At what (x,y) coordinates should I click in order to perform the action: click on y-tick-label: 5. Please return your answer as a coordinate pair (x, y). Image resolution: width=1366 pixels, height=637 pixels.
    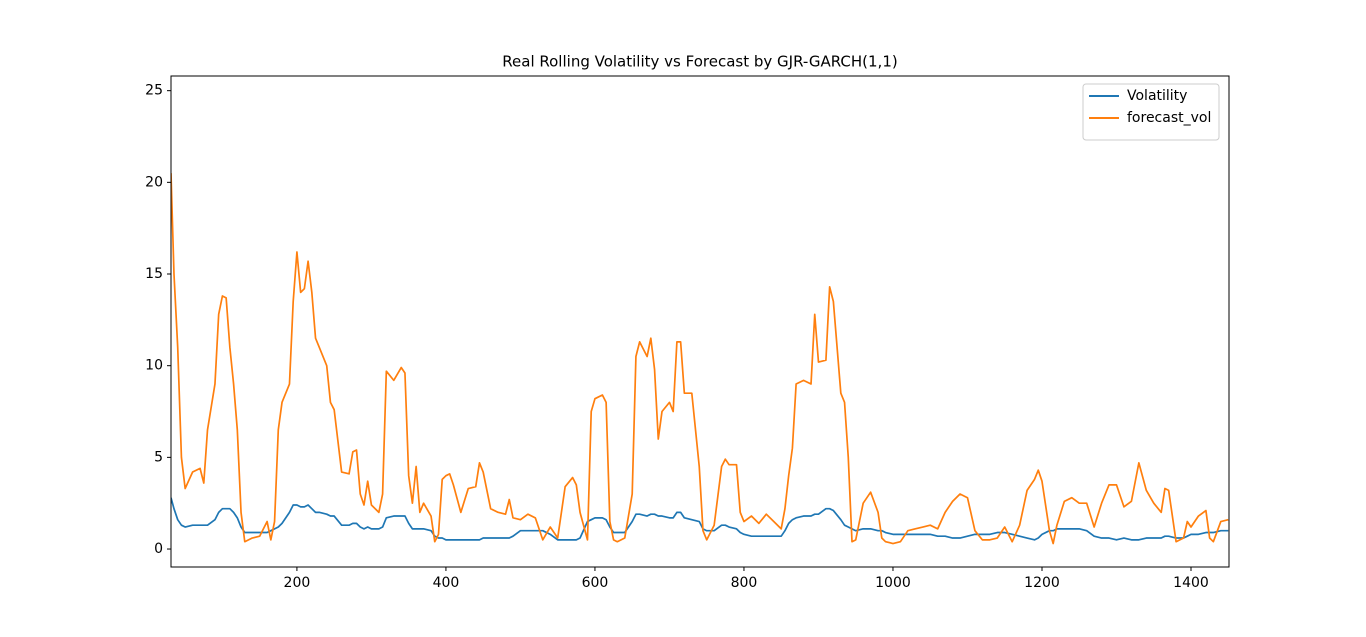
    Looking at the image, I should click on (158, 457).